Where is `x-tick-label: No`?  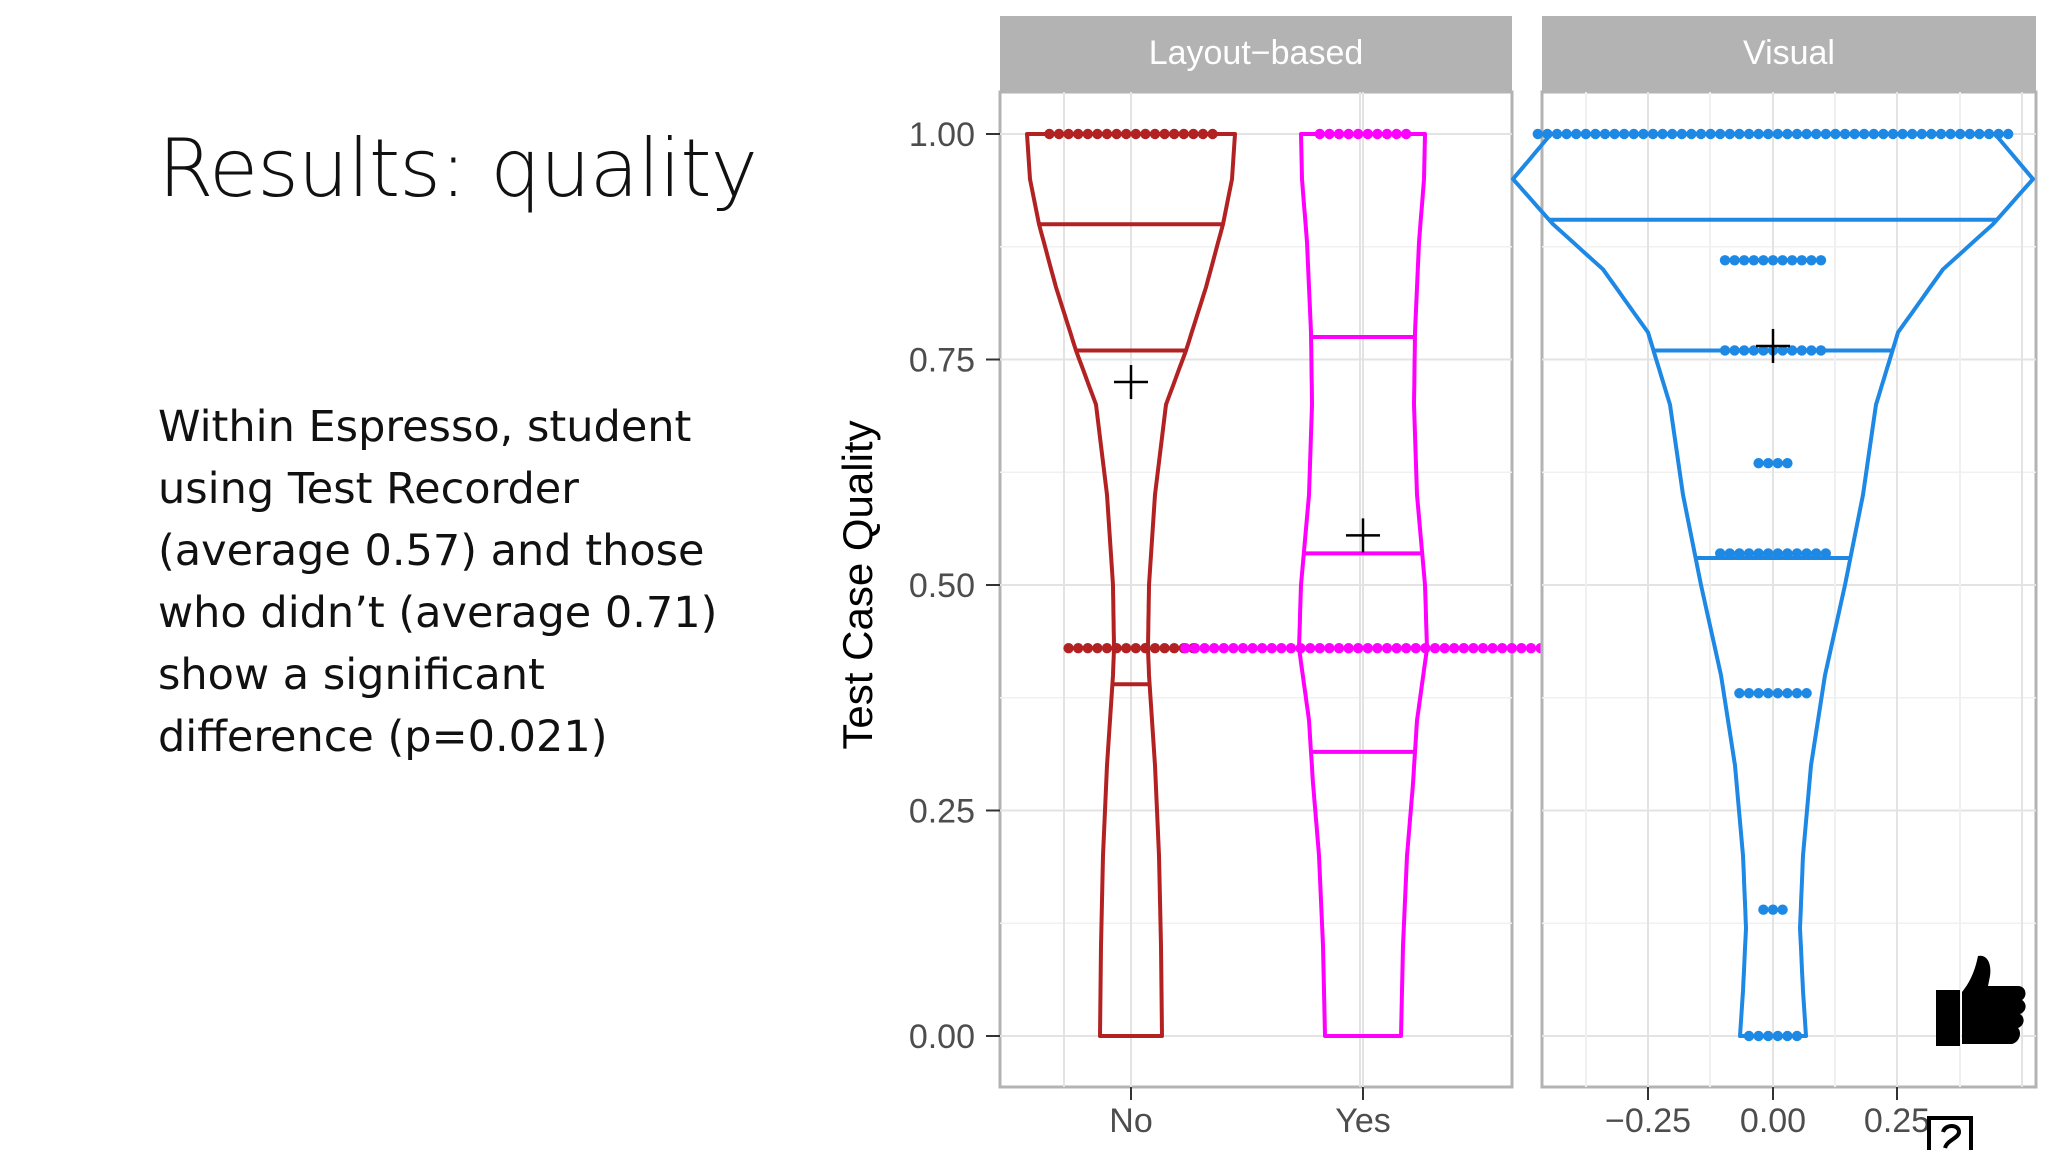
x-tick-label: No is located at coordinates (1130, 1121).